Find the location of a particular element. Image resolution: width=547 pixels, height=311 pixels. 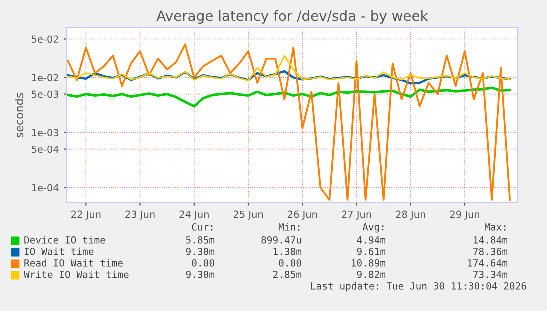

x-tick-label: 24 Jun is located at coordinates (194, 215).